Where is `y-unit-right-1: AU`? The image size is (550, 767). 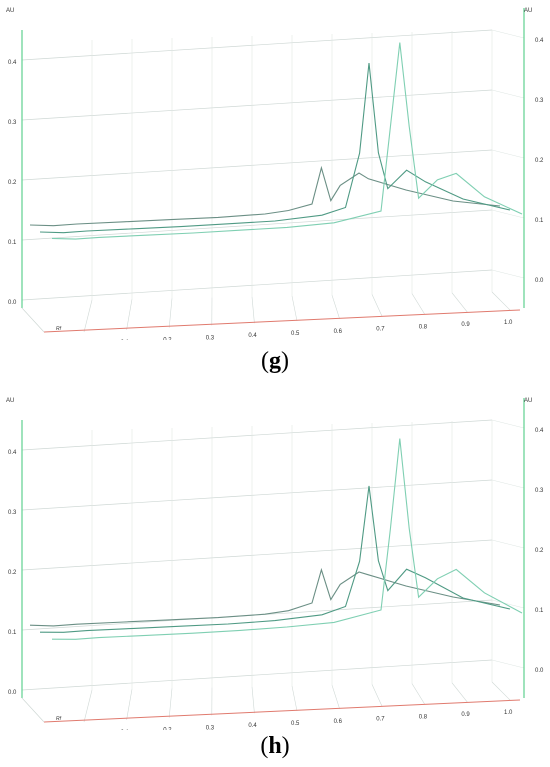 y-unit-right-1: AU is located at coordinates (528, 401).